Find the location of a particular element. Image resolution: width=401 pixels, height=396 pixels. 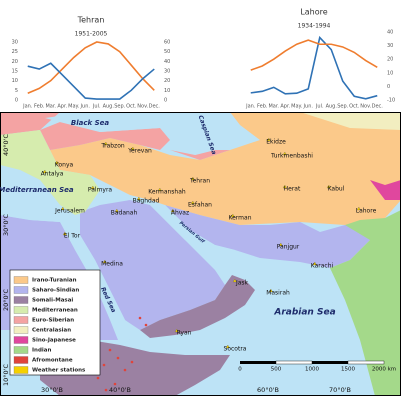

sea-label: Arabian Sea is located at coordinates (304, 313).